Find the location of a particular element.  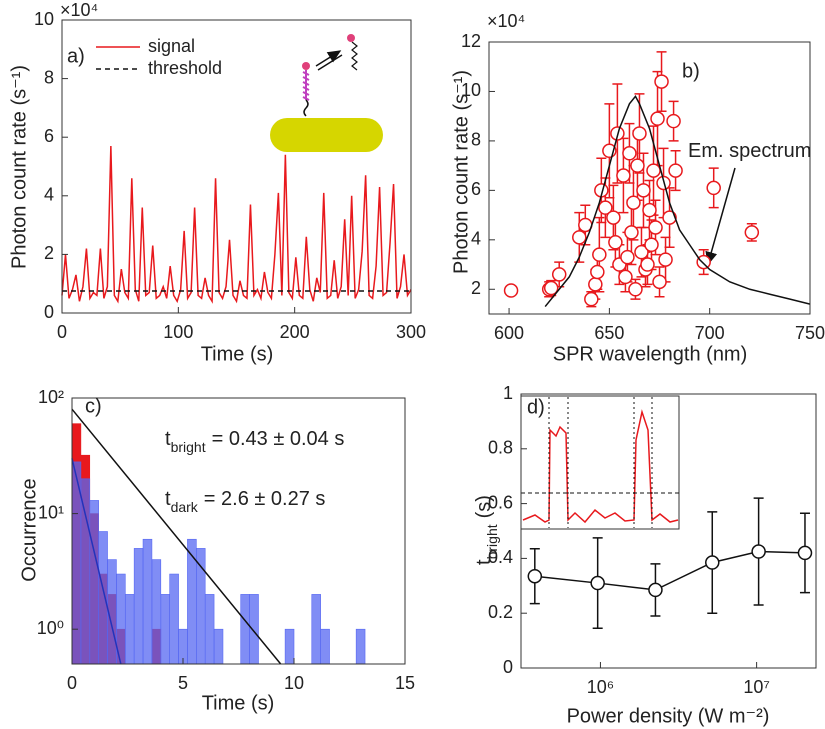

y-tick-label: 0.4 is located at coordinates (500, 557).